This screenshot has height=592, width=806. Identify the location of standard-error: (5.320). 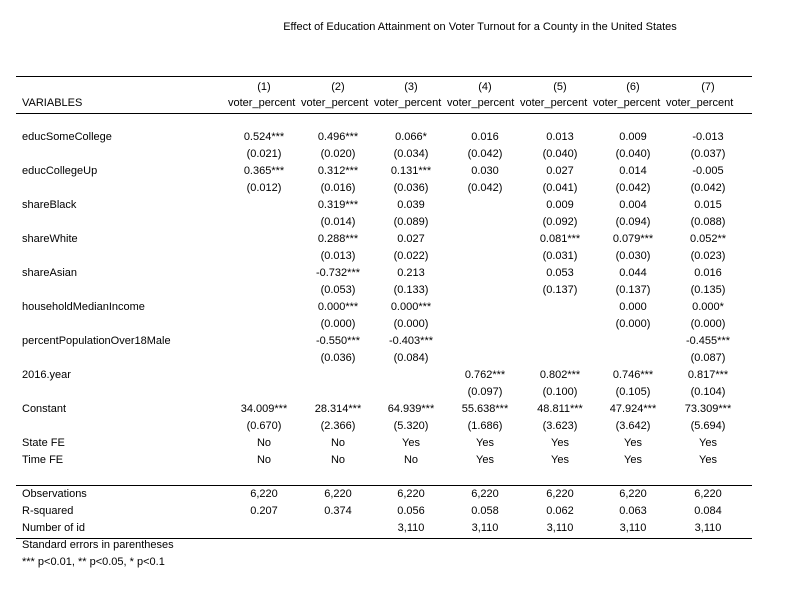
(411, 426).